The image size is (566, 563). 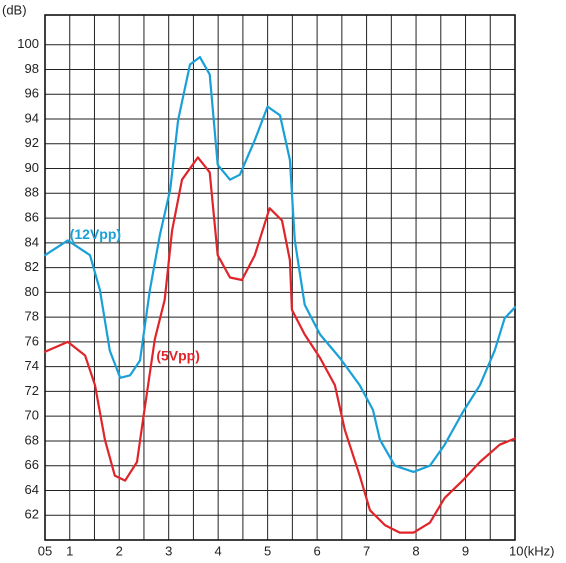 What do you see at coordinates (316, 550) in the screenshot?
I see `x-tick-label: 6` at bounding box center [316, 550].